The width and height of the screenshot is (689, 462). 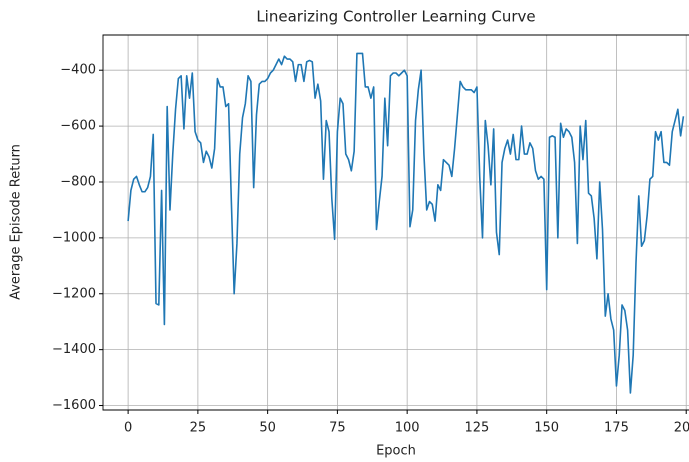 I want to click on x-tick-label: 25, so click(x=198, y=428).